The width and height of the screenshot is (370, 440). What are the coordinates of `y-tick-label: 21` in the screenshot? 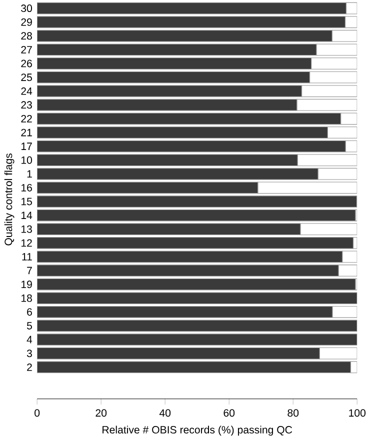 It's located at (26, 132).